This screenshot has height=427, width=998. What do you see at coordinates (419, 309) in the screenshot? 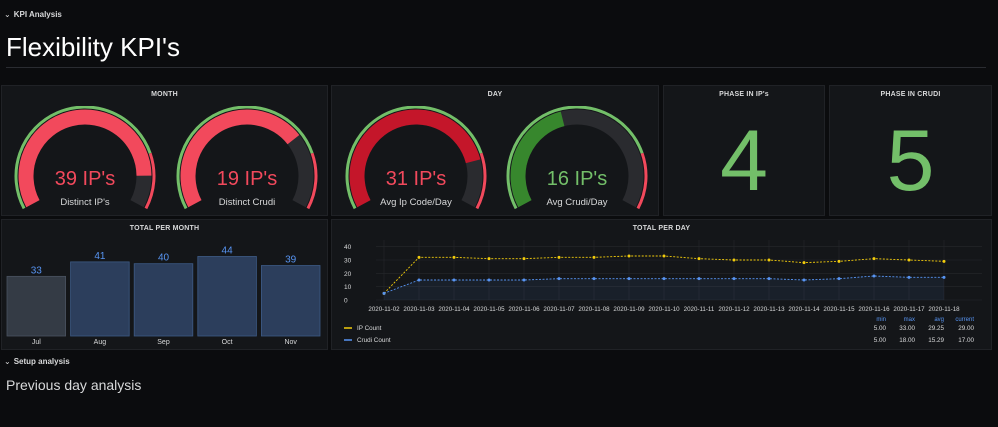
I see `x-tick-label: 2020-11-03` at bounding box center [419, 309].